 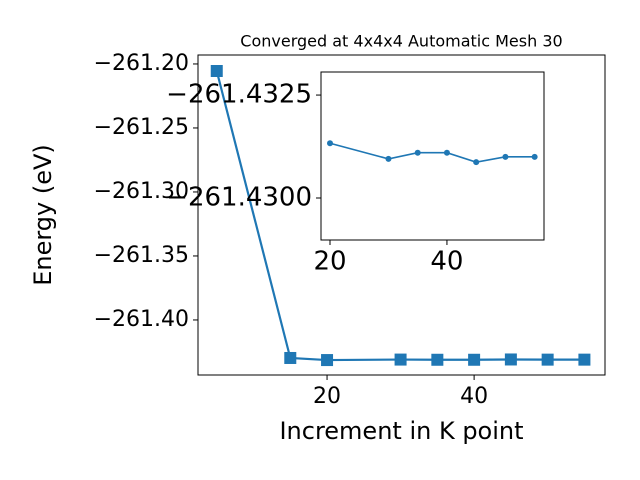 What do you see at coordinates (141, 127) in the screenshot?
I see `y-tick-label: −261.25` at bounding box center [141, 127].